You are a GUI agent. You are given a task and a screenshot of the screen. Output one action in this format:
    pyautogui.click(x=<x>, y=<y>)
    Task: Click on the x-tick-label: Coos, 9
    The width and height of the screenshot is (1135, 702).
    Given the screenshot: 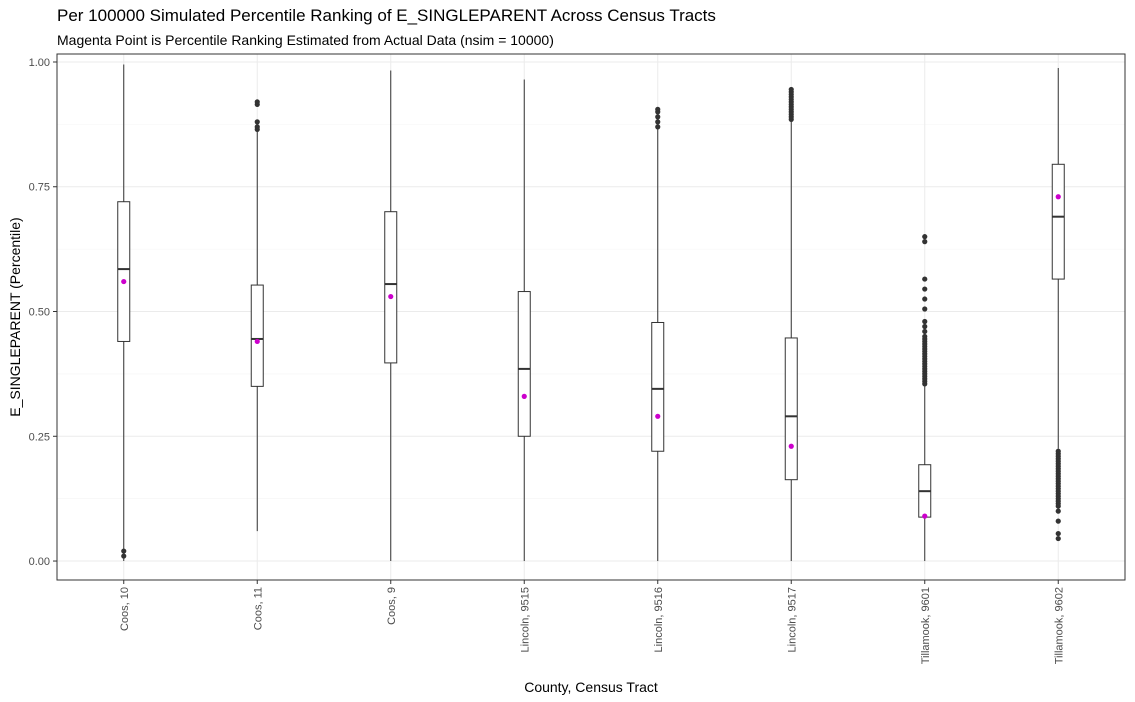 What is the action you would take?
    pyautogui.click(x=392, y=606)
    